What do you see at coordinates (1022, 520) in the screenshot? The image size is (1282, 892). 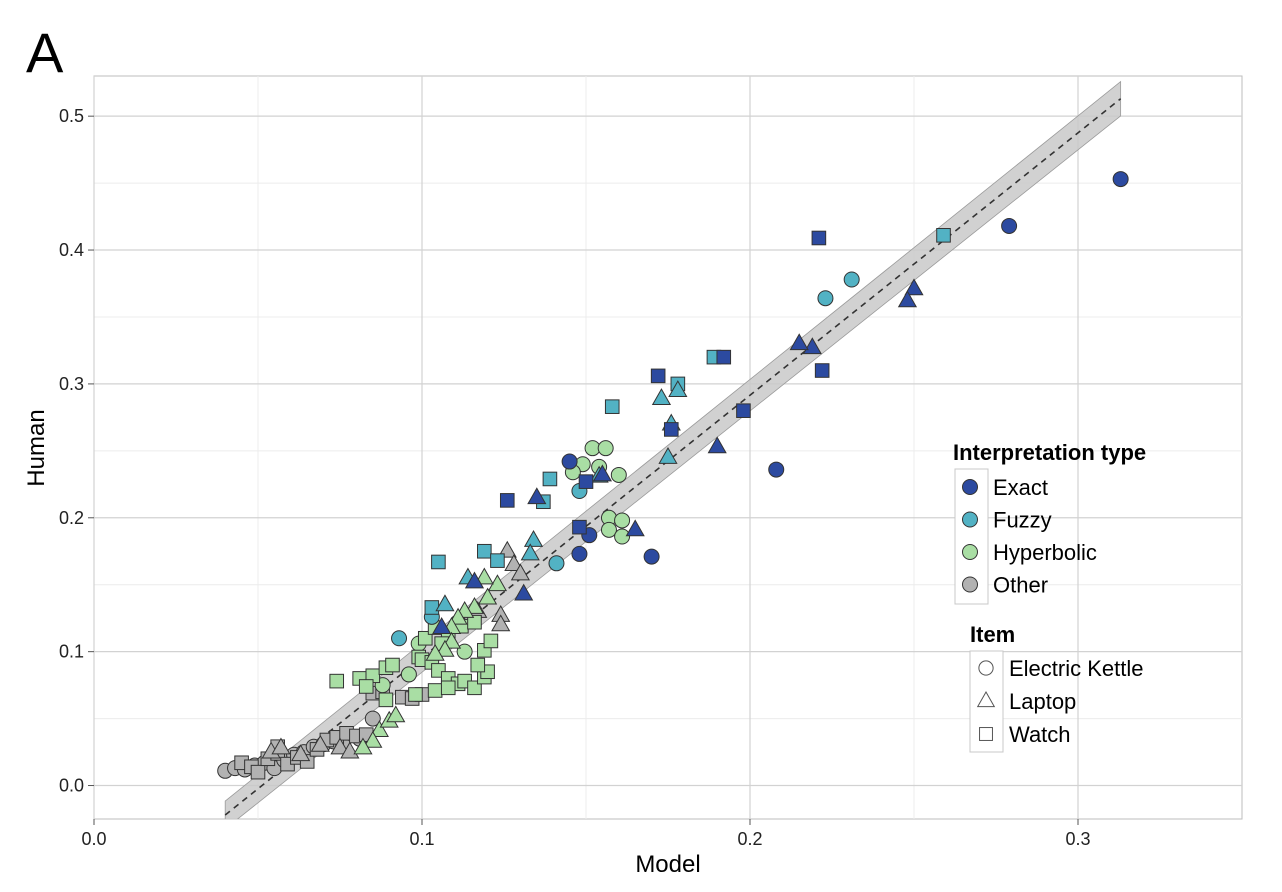 I see `legend-label-fuzzy: Fuzzy` at bounding box center [1022, 520].